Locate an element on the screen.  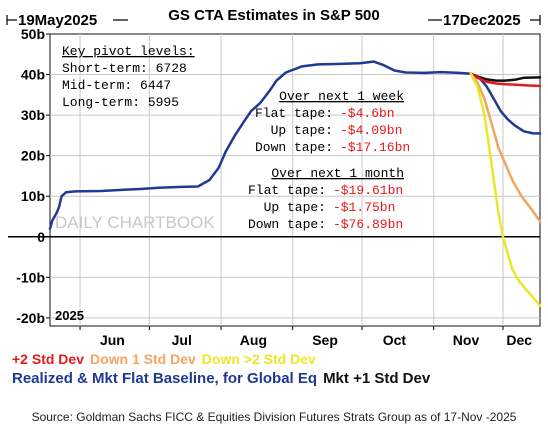
month-heading: Over next 1 month is located at coordinates (337, 173).